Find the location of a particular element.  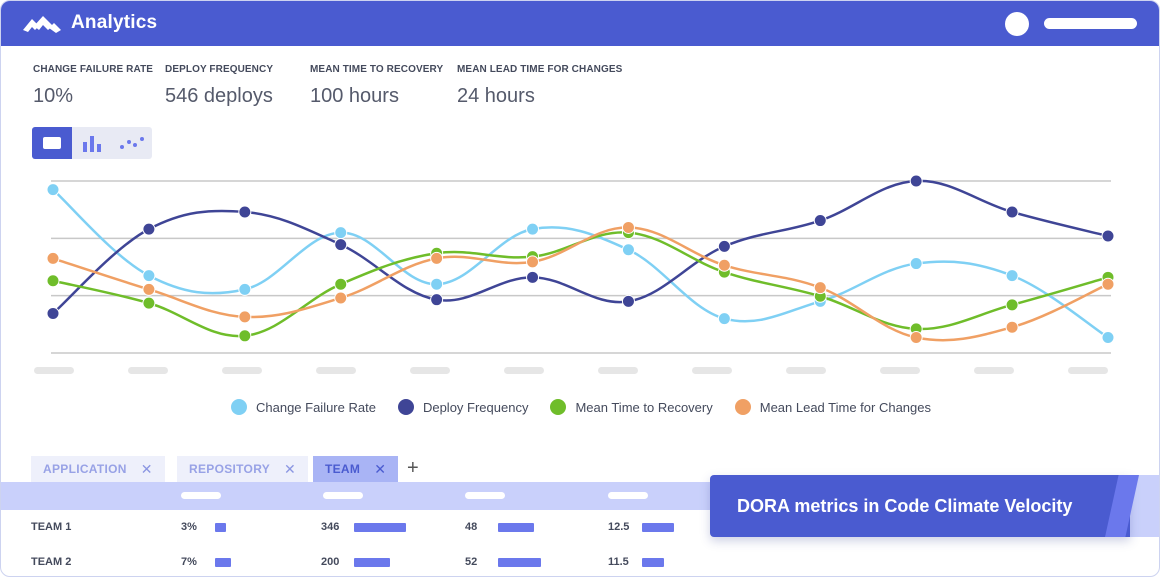

user-avatar is located at coordinates (1017, 24).